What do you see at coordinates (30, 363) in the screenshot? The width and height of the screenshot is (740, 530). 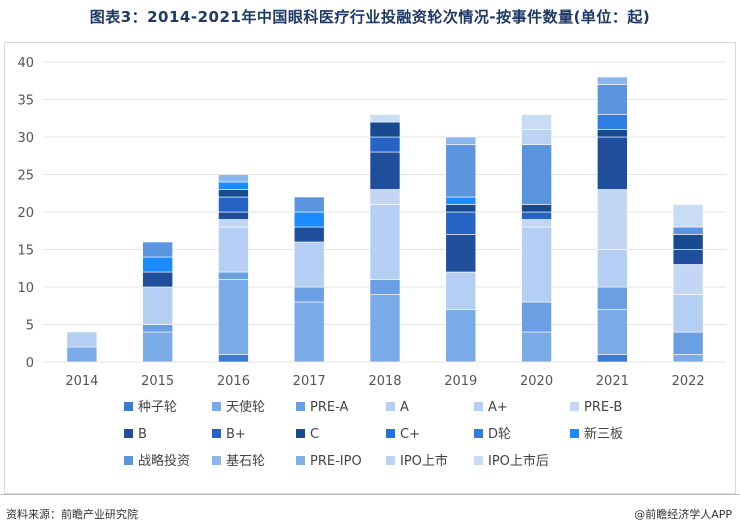 I see `y-tick-label: 0` at bounding box center [30, 363].